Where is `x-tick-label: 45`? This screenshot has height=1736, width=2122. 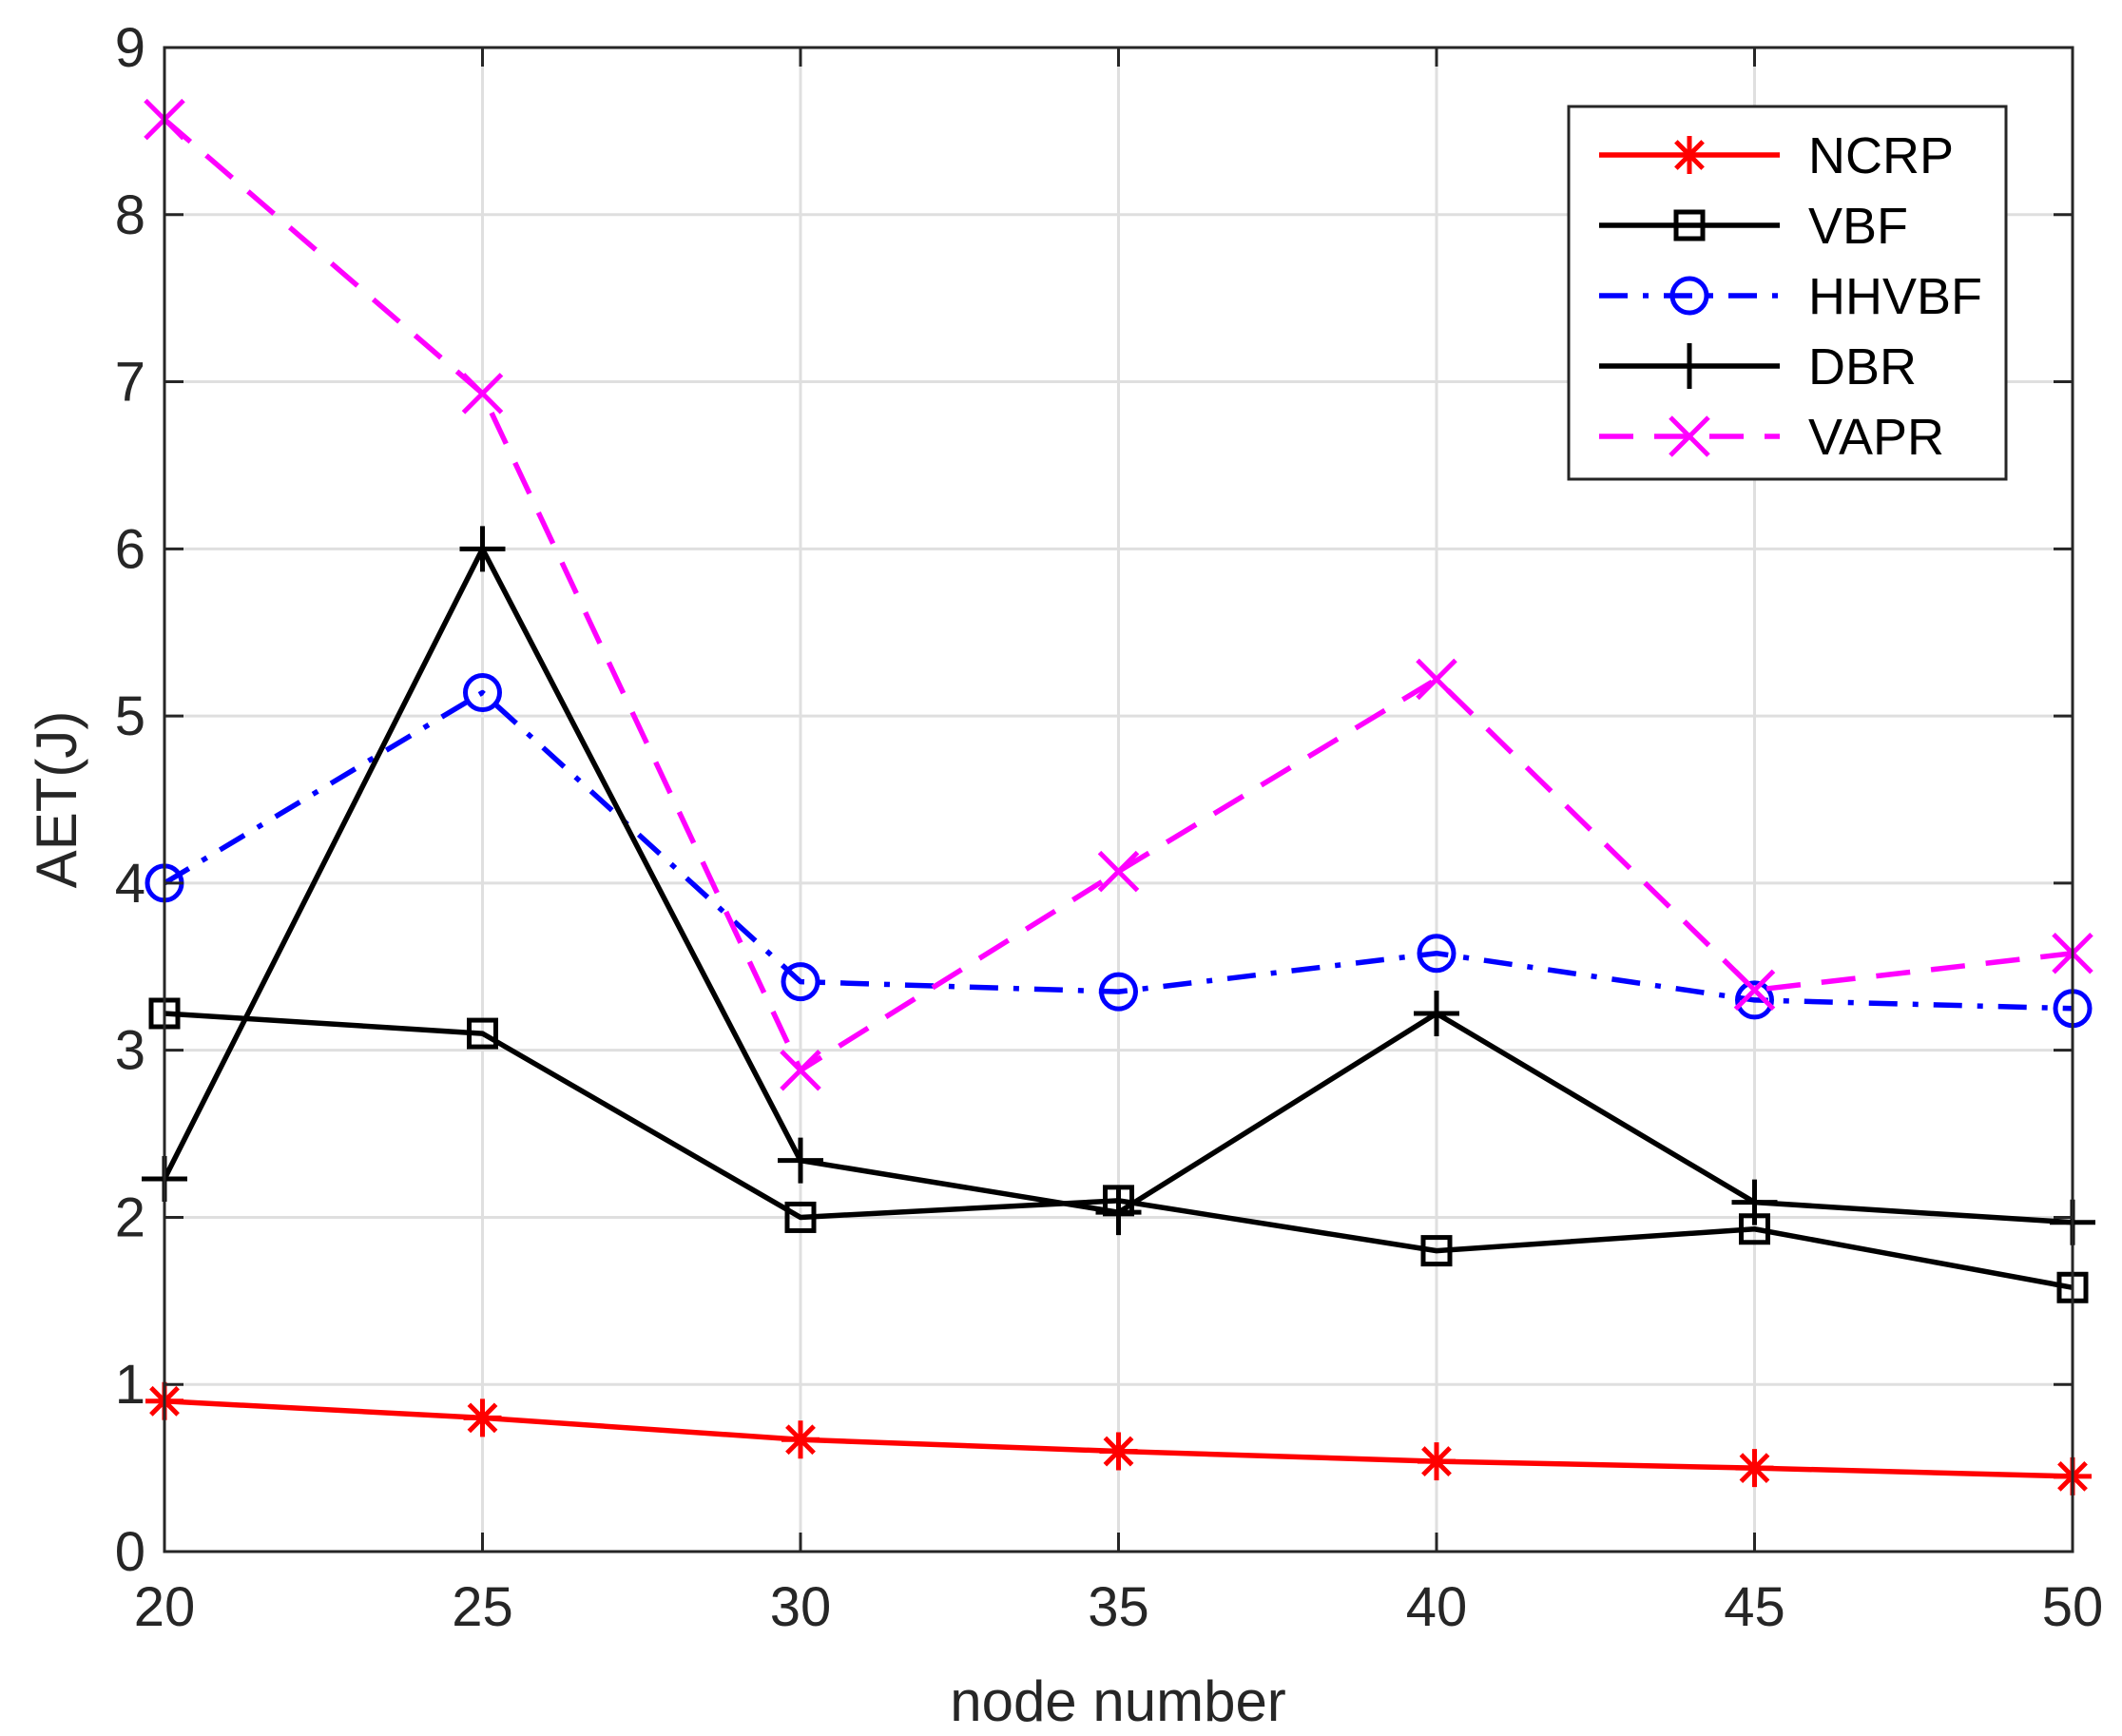
x-tick-label: 45 is located at coordinates (1755, 1607).